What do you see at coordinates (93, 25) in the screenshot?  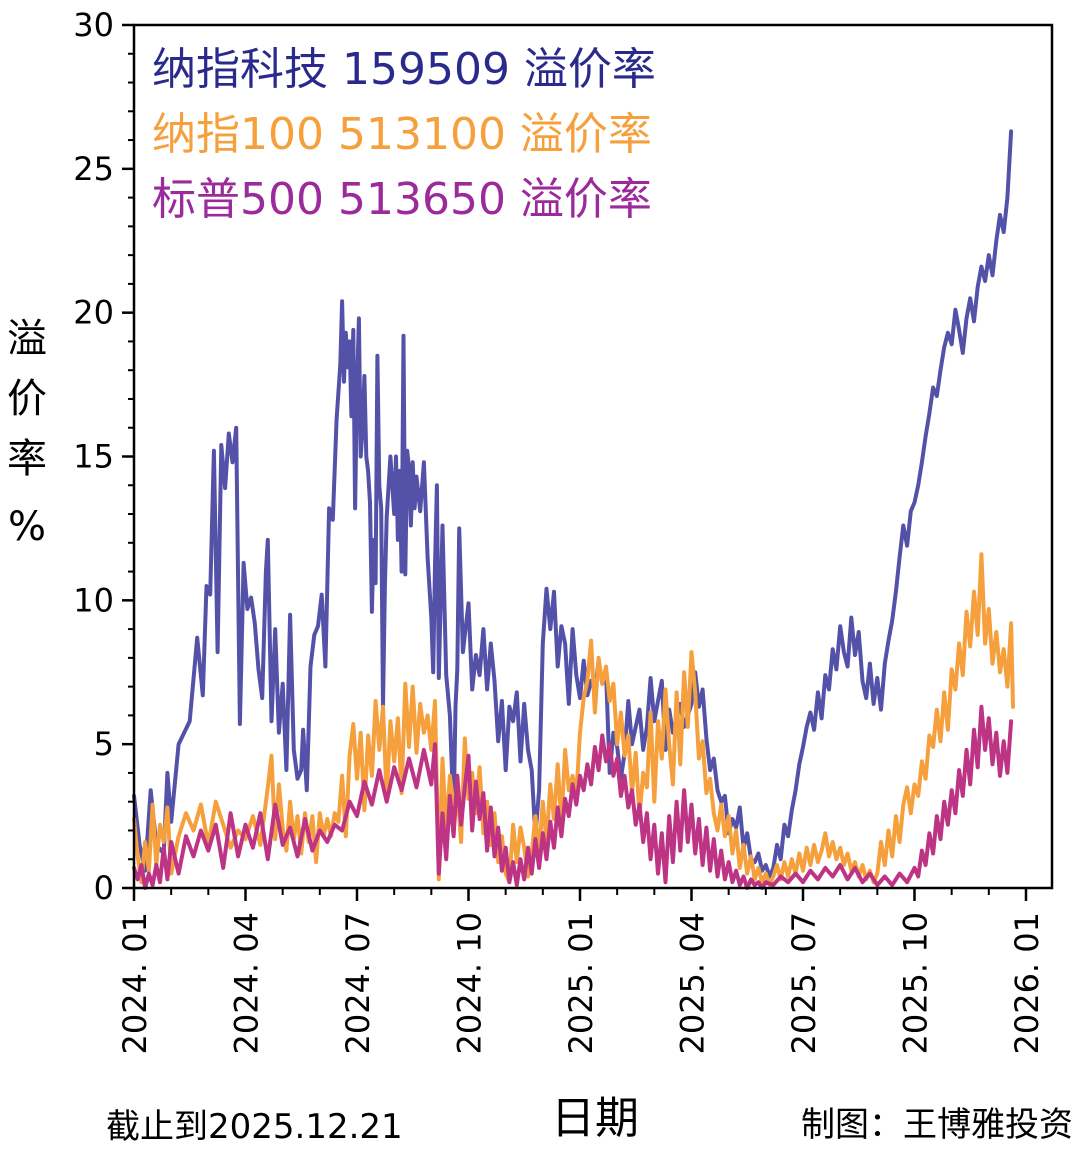 I see `y-tick-label-6: 30` at bounding box center [93, 25].